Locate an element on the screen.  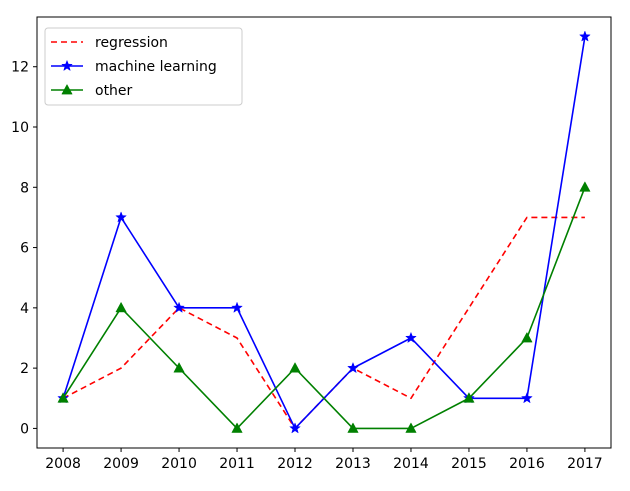
x-tick-label: 2015 is located at coordinates (469, 464).